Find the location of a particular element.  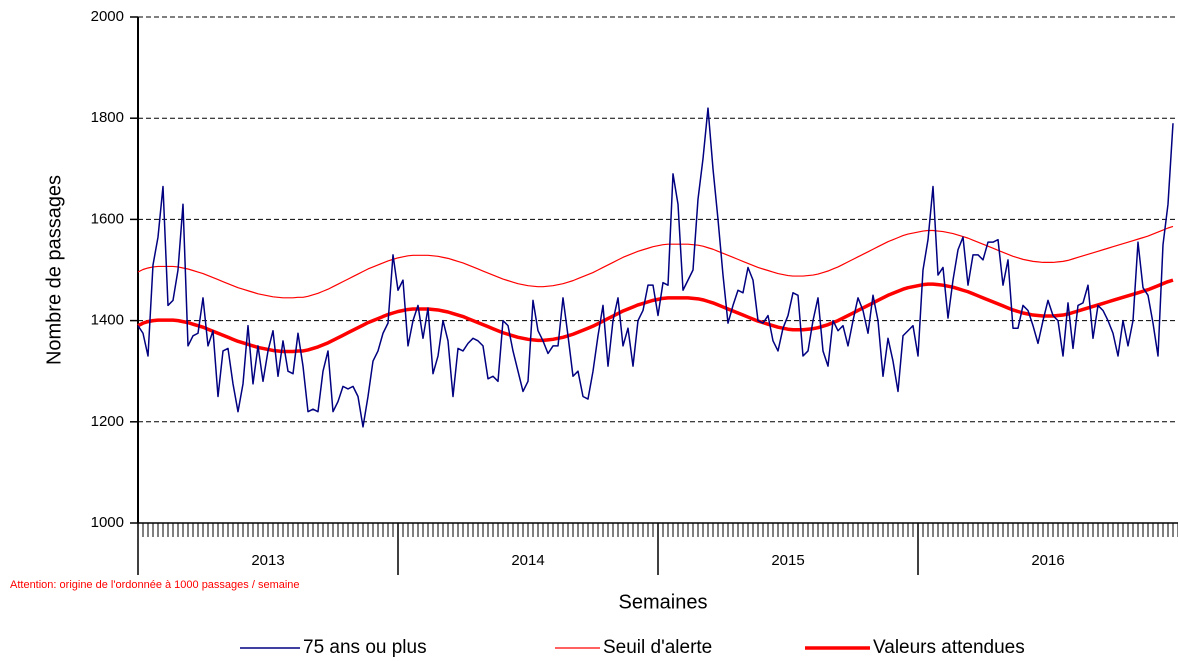

legend-label: Valeurs attendues is located at coordinates (949, 647).